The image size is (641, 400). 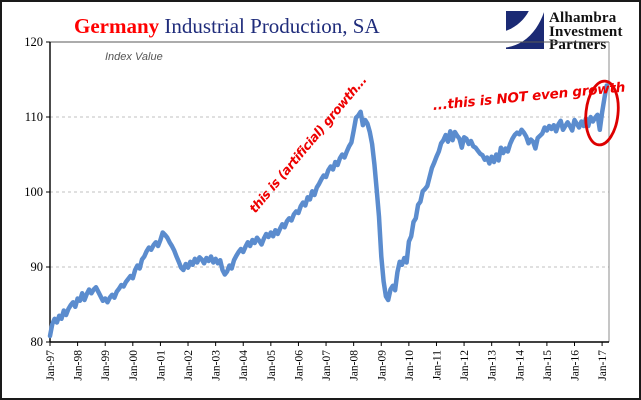 What do you see at coordinates (575, 365) in the screenshot?
I see `x-tick-label: Jan-16` at bounding box center [575, 365].